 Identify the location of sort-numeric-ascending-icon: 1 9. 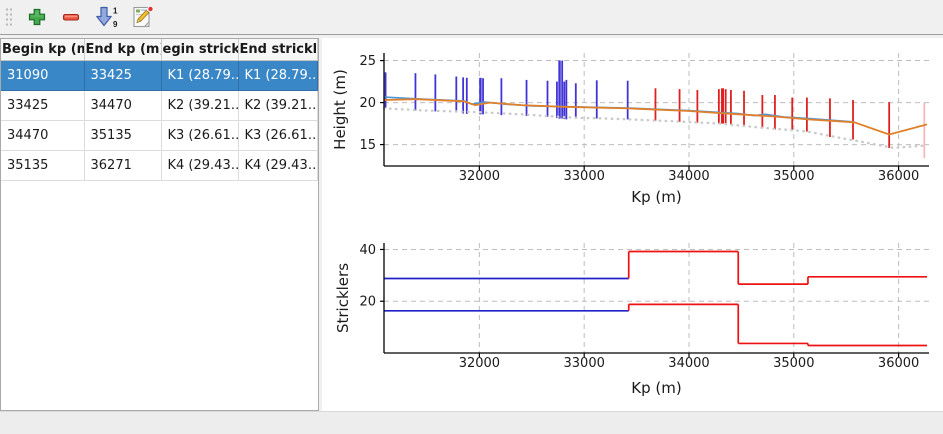
(107, 18).